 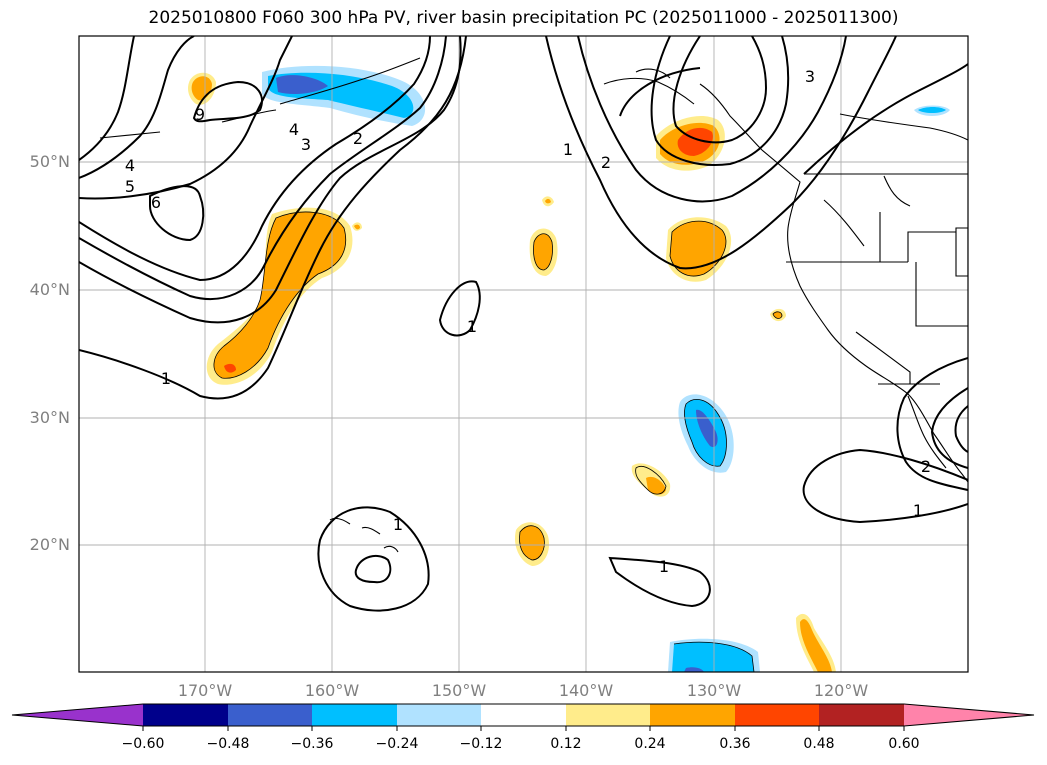 I want to click on lat-label: 30°N, so click(x=49, y=417).